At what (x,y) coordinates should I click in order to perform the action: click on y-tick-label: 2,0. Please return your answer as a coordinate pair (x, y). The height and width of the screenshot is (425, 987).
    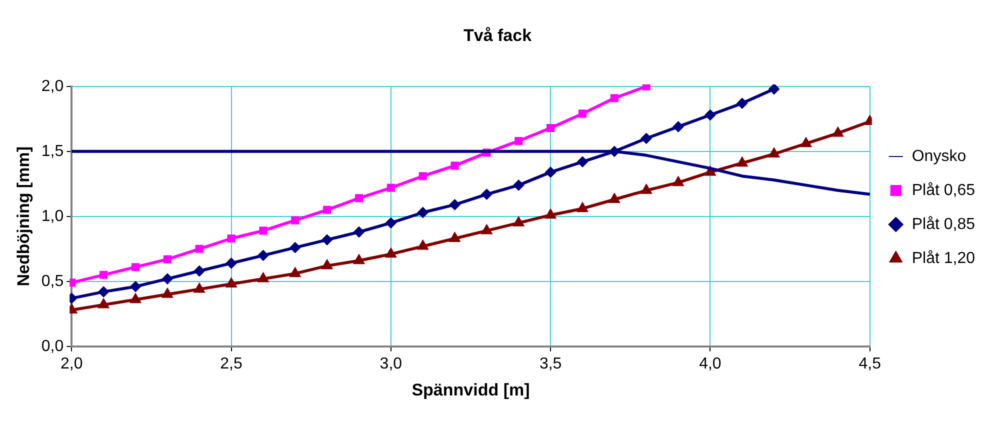
    Looking at the image, I should click on (52, 86).